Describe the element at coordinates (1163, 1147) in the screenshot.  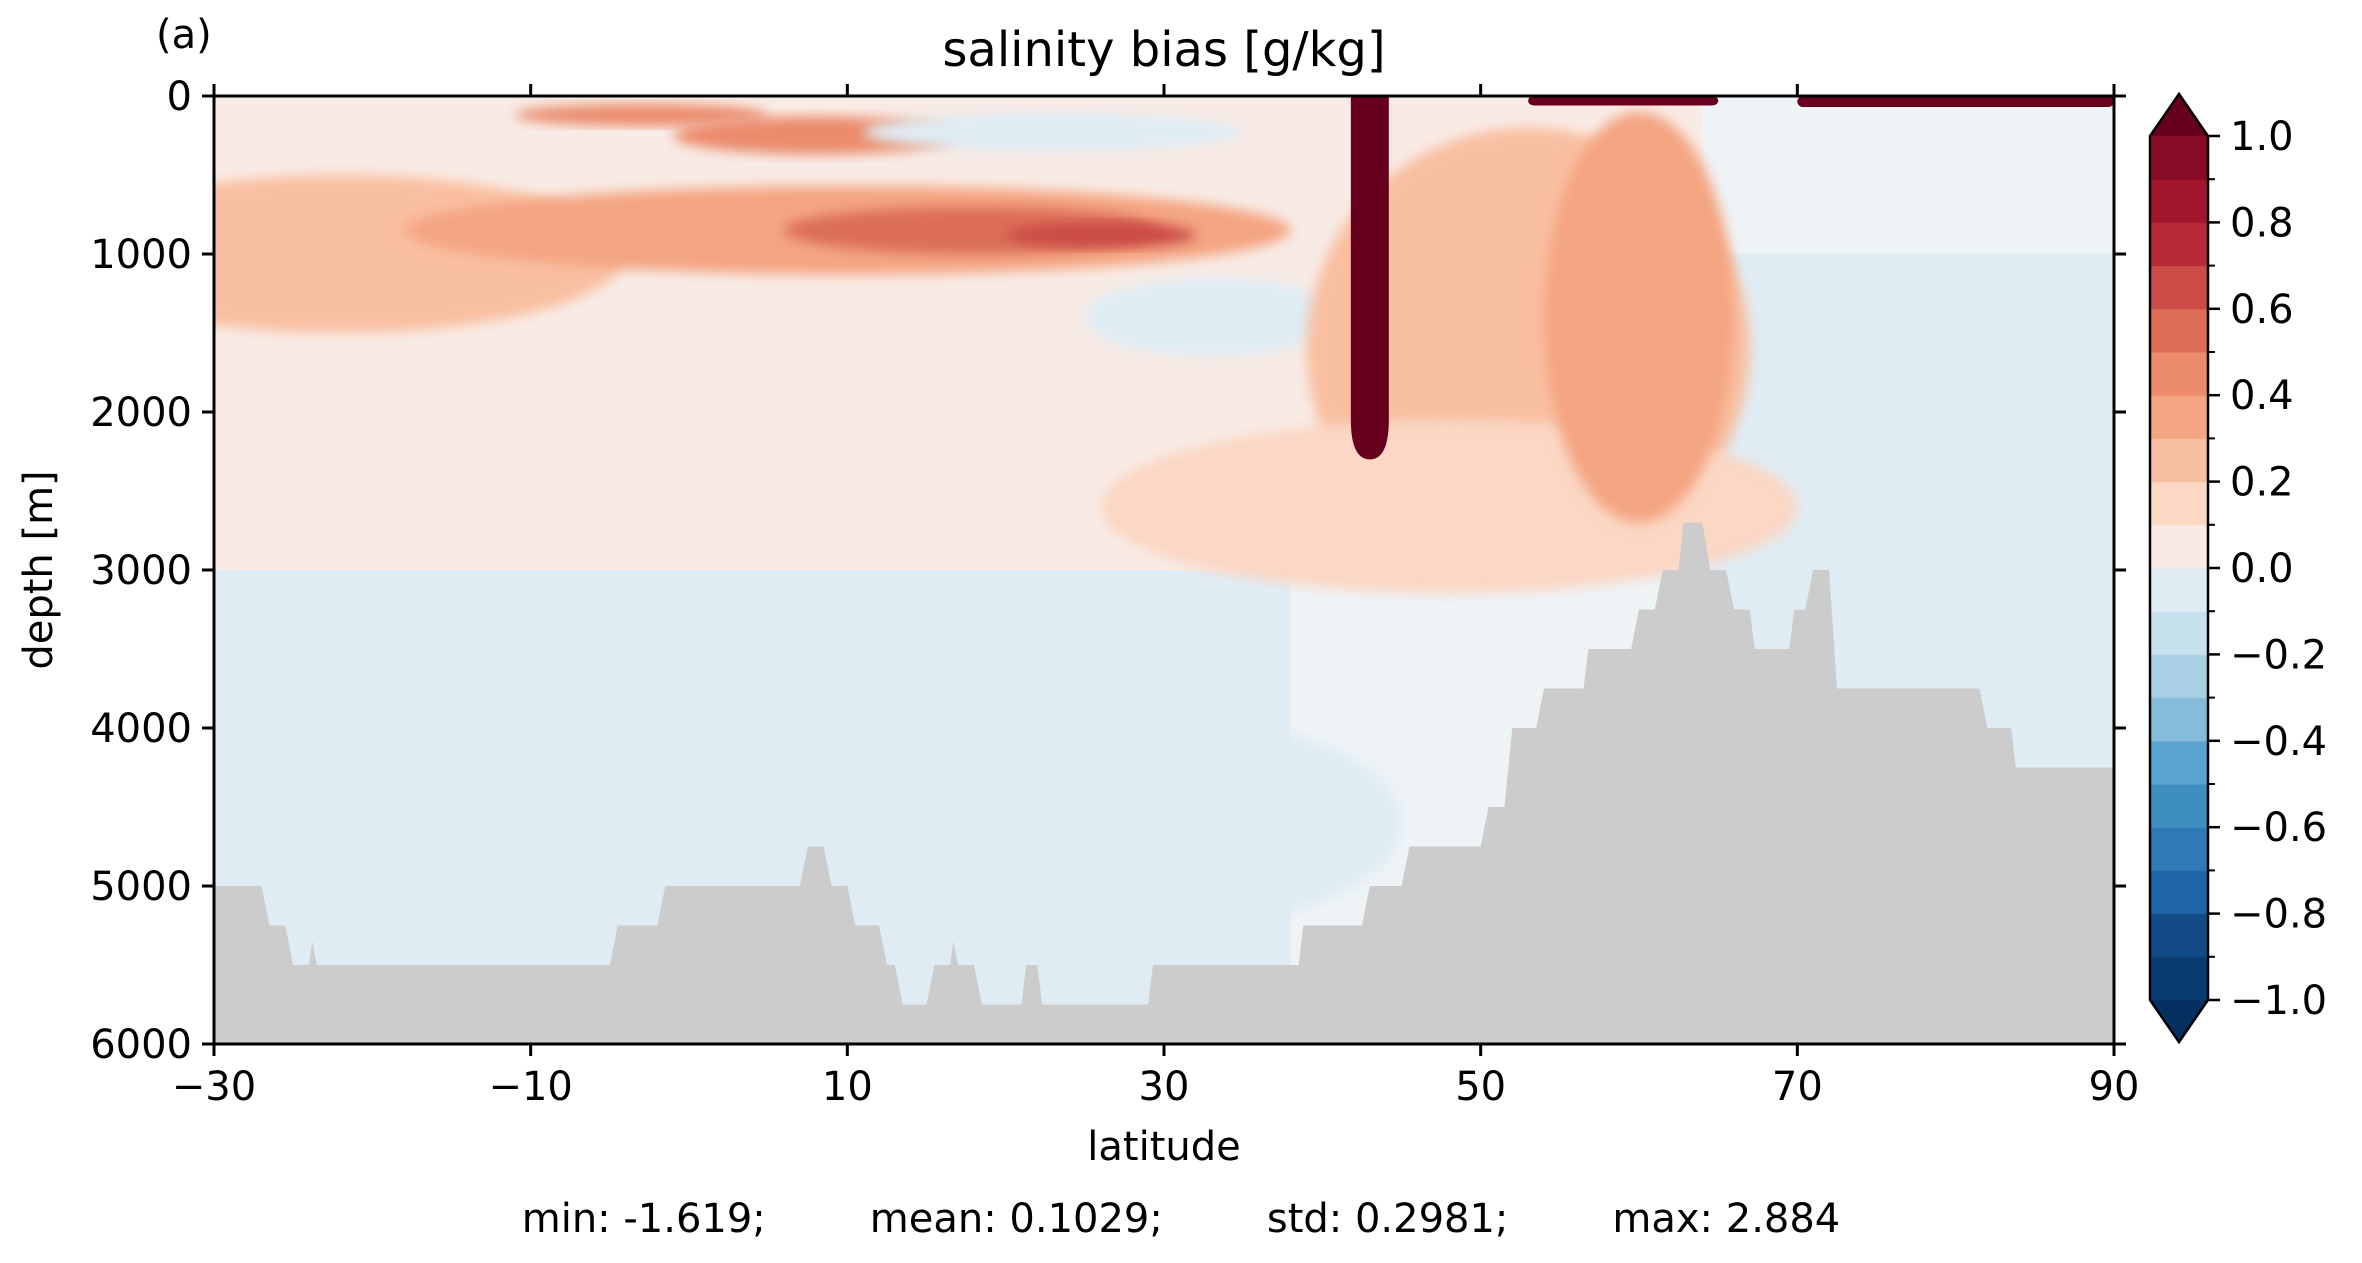
I see `x-axis-label: latitude` at that location.